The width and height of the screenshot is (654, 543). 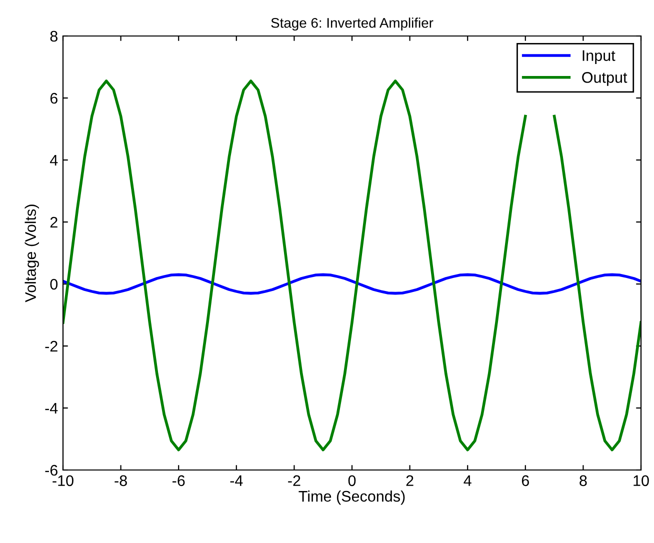 I want to click on y-axis-title: Voltage (Volts), so click(x=31, y=253).